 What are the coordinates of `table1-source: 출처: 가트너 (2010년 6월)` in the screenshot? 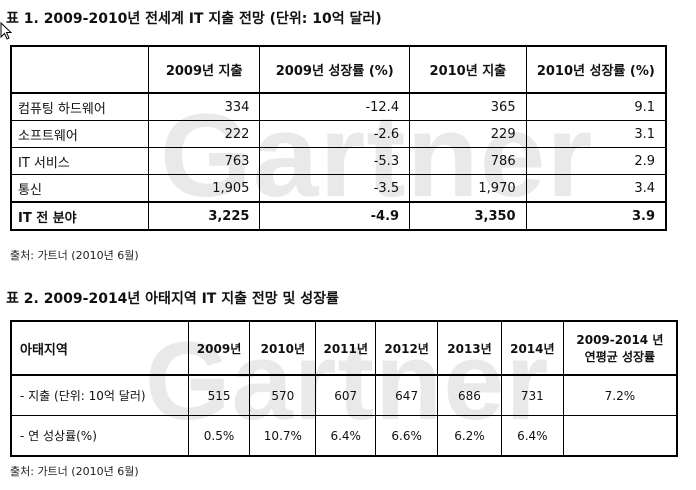 It's located at (74, 255).